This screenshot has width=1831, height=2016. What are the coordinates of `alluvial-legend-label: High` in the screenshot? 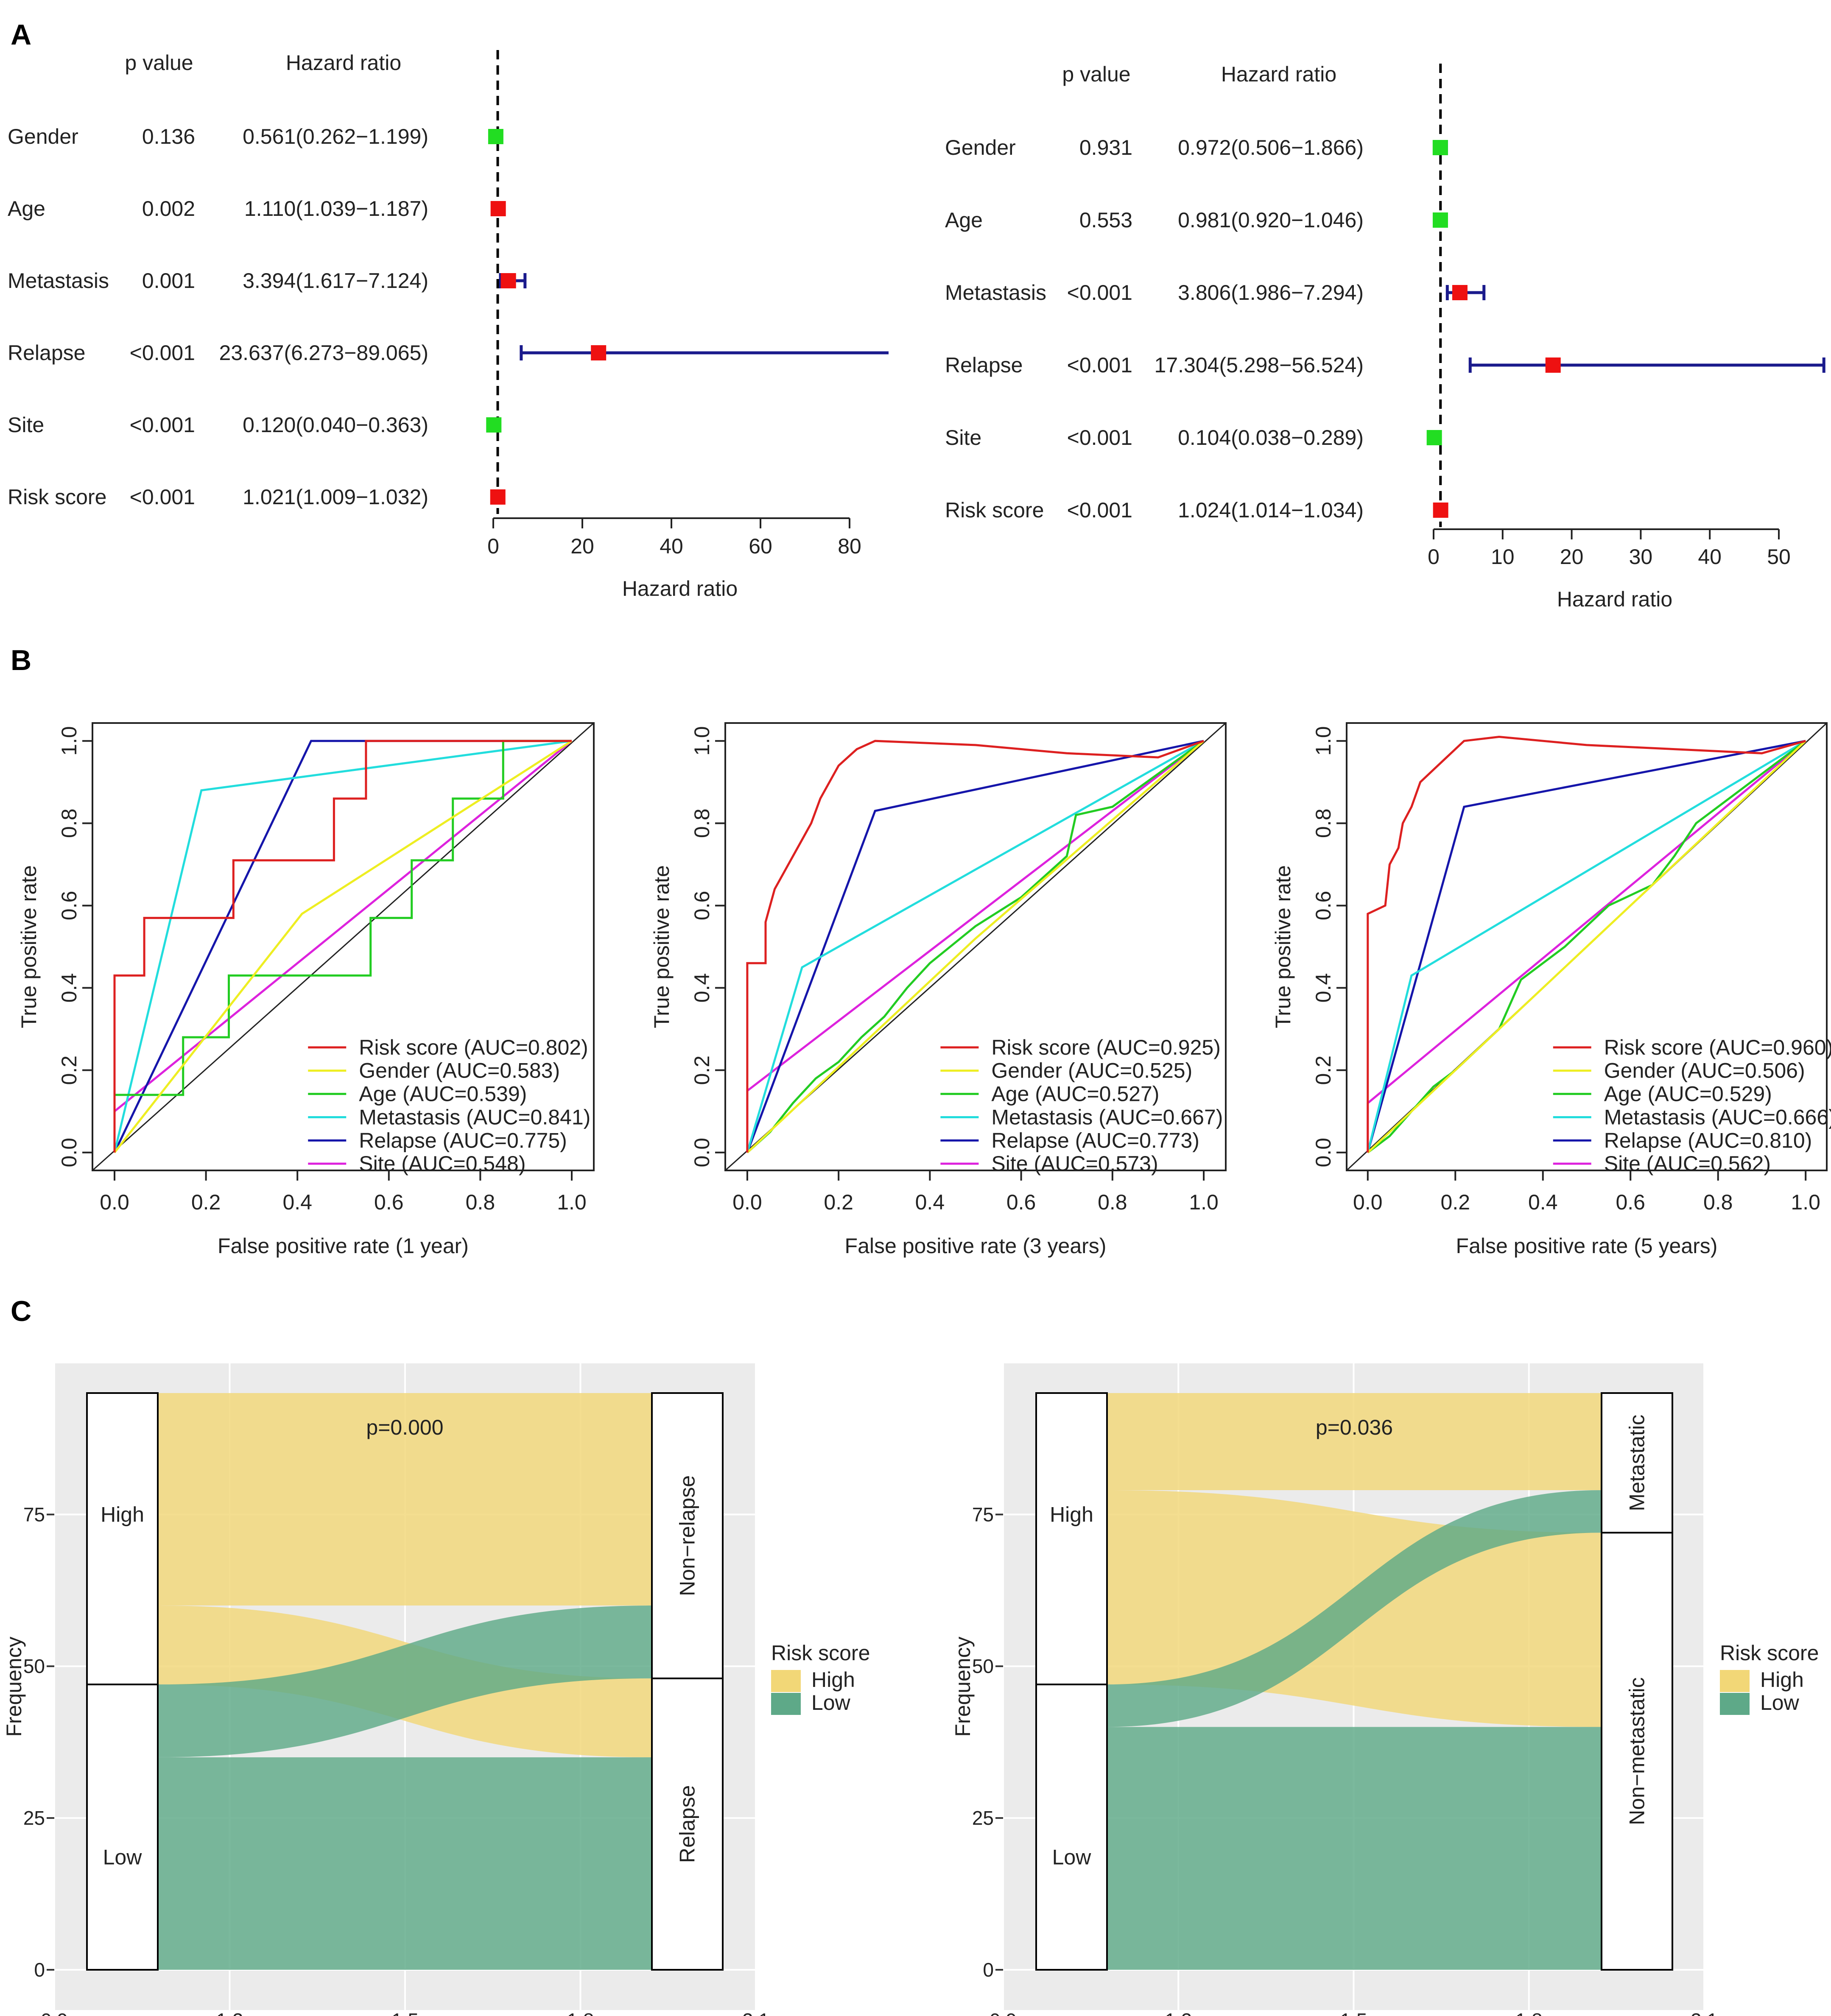 It's located at (1782, 1680).